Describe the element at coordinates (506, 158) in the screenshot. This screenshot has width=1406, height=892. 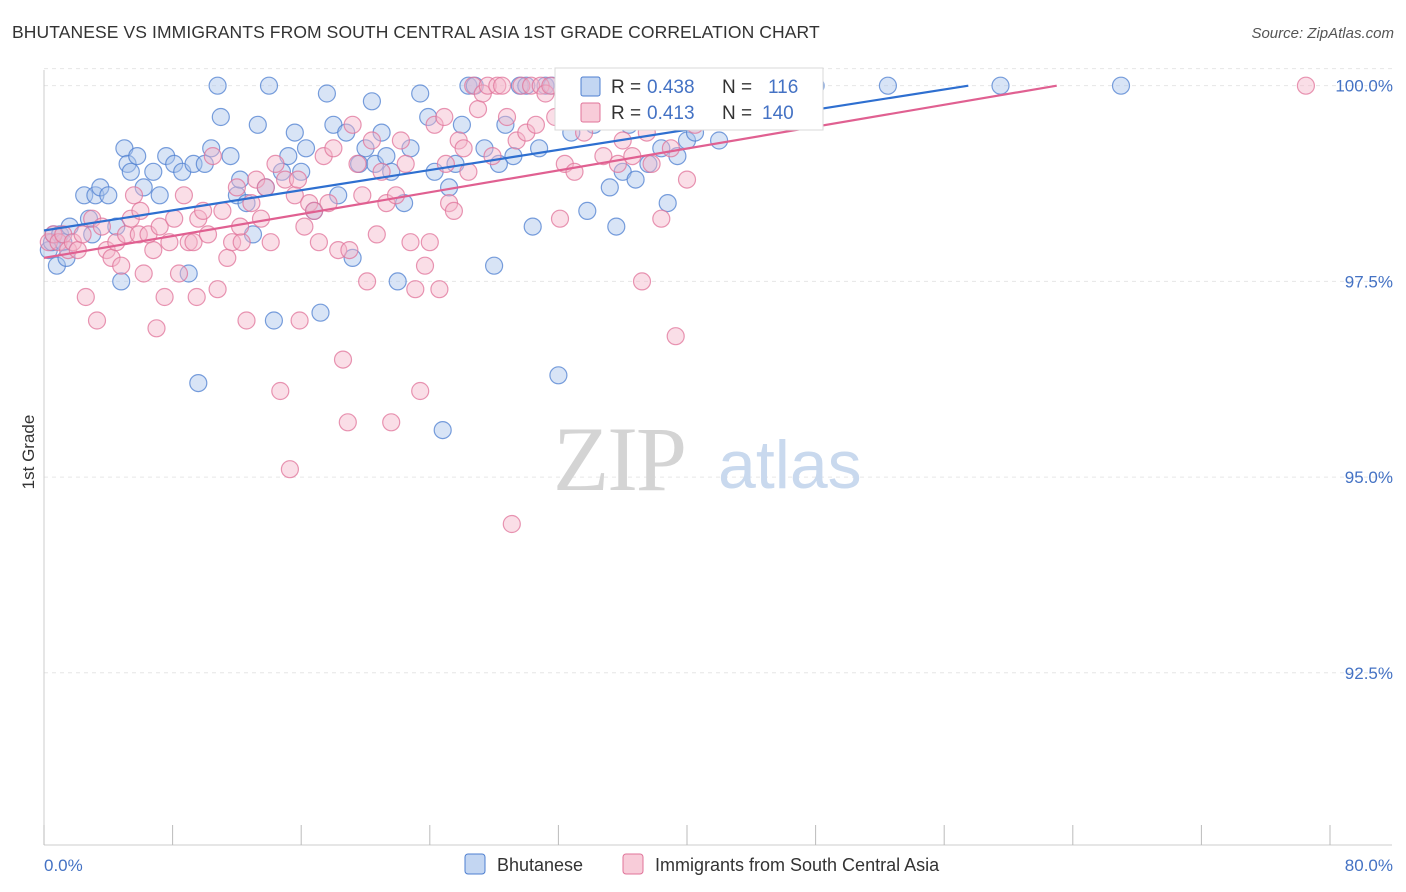
I see `trend-line-bhutanese` at that location.